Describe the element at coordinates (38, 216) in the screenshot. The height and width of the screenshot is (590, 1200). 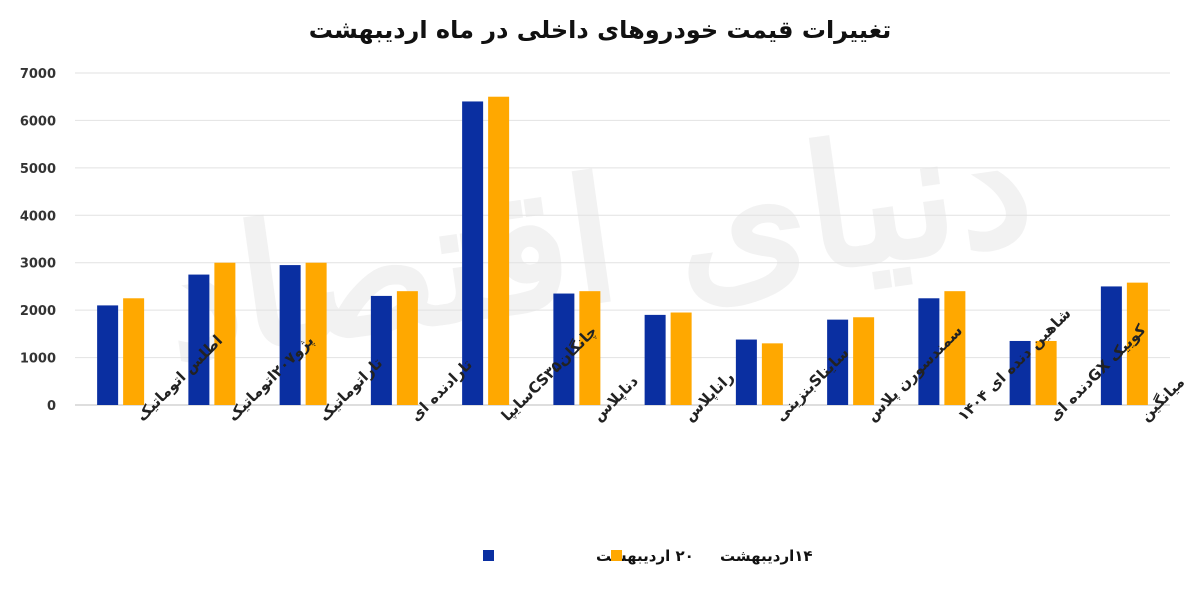
I see `y-tick-label: 4000` at that location.